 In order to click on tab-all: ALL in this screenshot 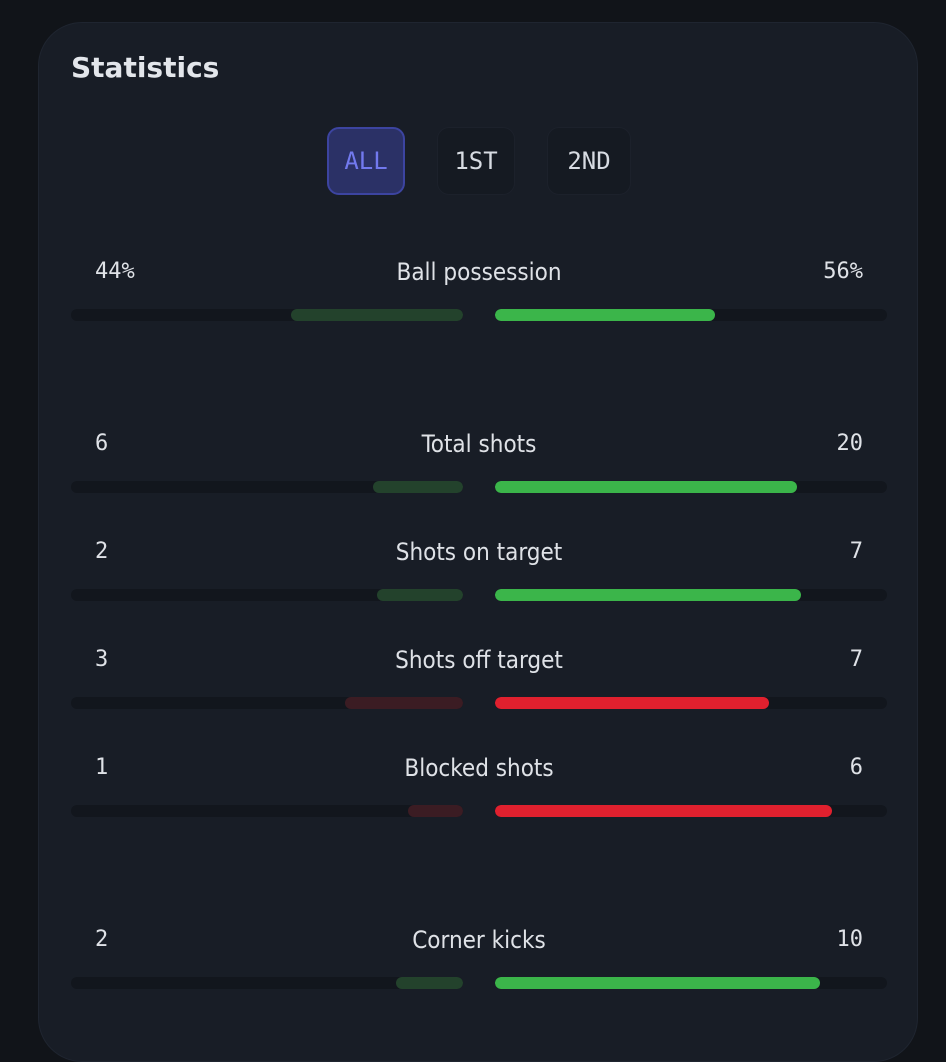, I will do `click(366, 161)`.